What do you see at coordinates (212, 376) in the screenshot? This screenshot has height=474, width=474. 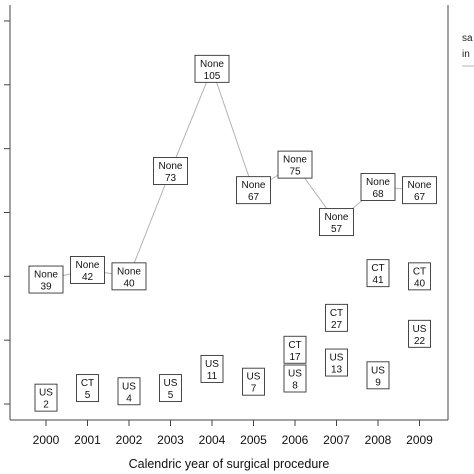 I see `data-label-value: 11` at bounding box center [212, 376].